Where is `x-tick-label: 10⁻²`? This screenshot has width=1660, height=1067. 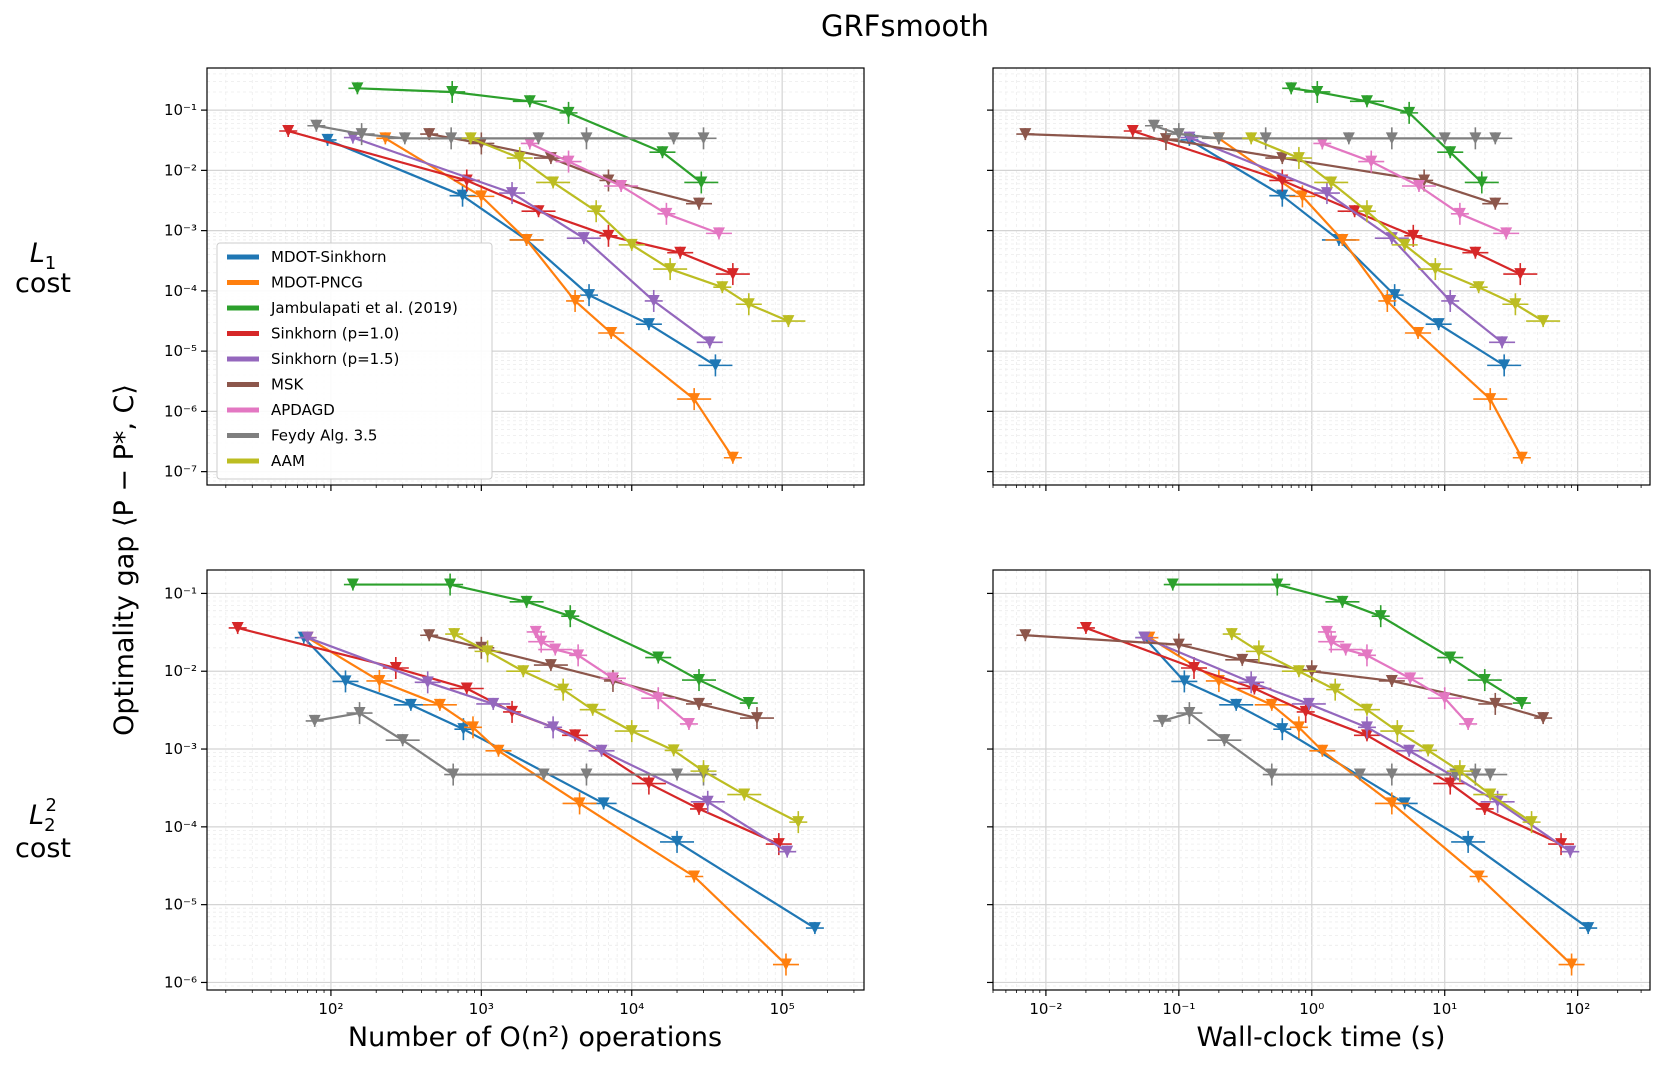 x-tick-label: 10⁻² is located at coordinates (1045, 1009).